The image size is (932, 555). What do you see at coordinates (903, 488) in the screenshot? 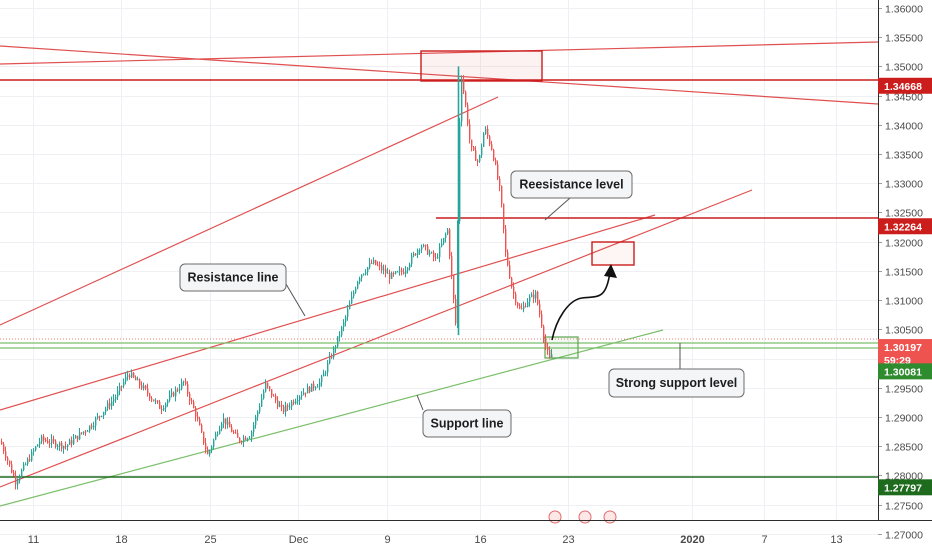
I see `price-label-text: 1.27797` at bounding box center [903, 488].